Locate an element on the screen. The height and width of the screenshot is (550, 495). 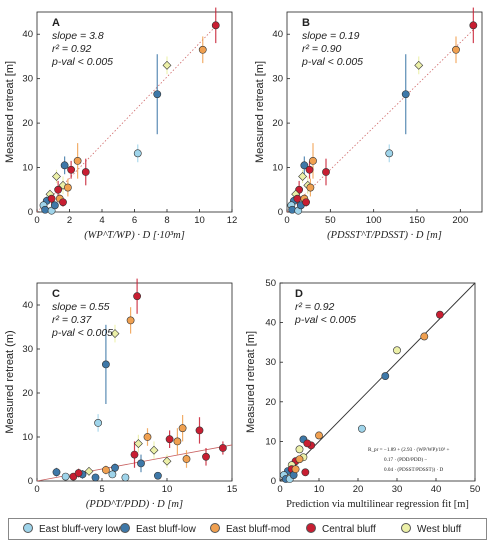
legend-item-low: East bluff-low is located at coordinates (158, 529).